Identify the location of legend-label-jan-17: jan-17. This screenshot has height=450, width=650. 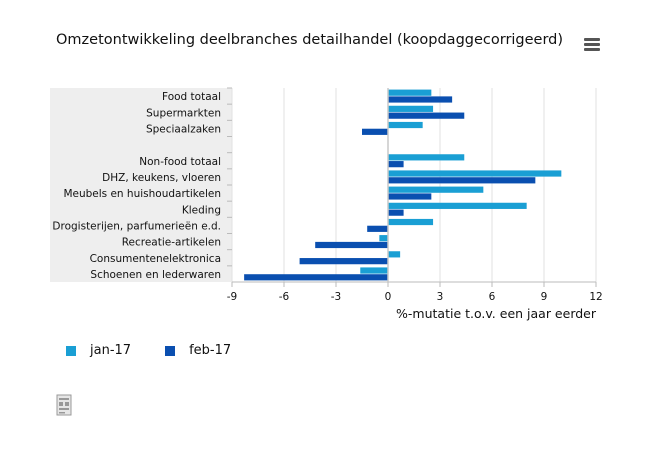
(111, 350).